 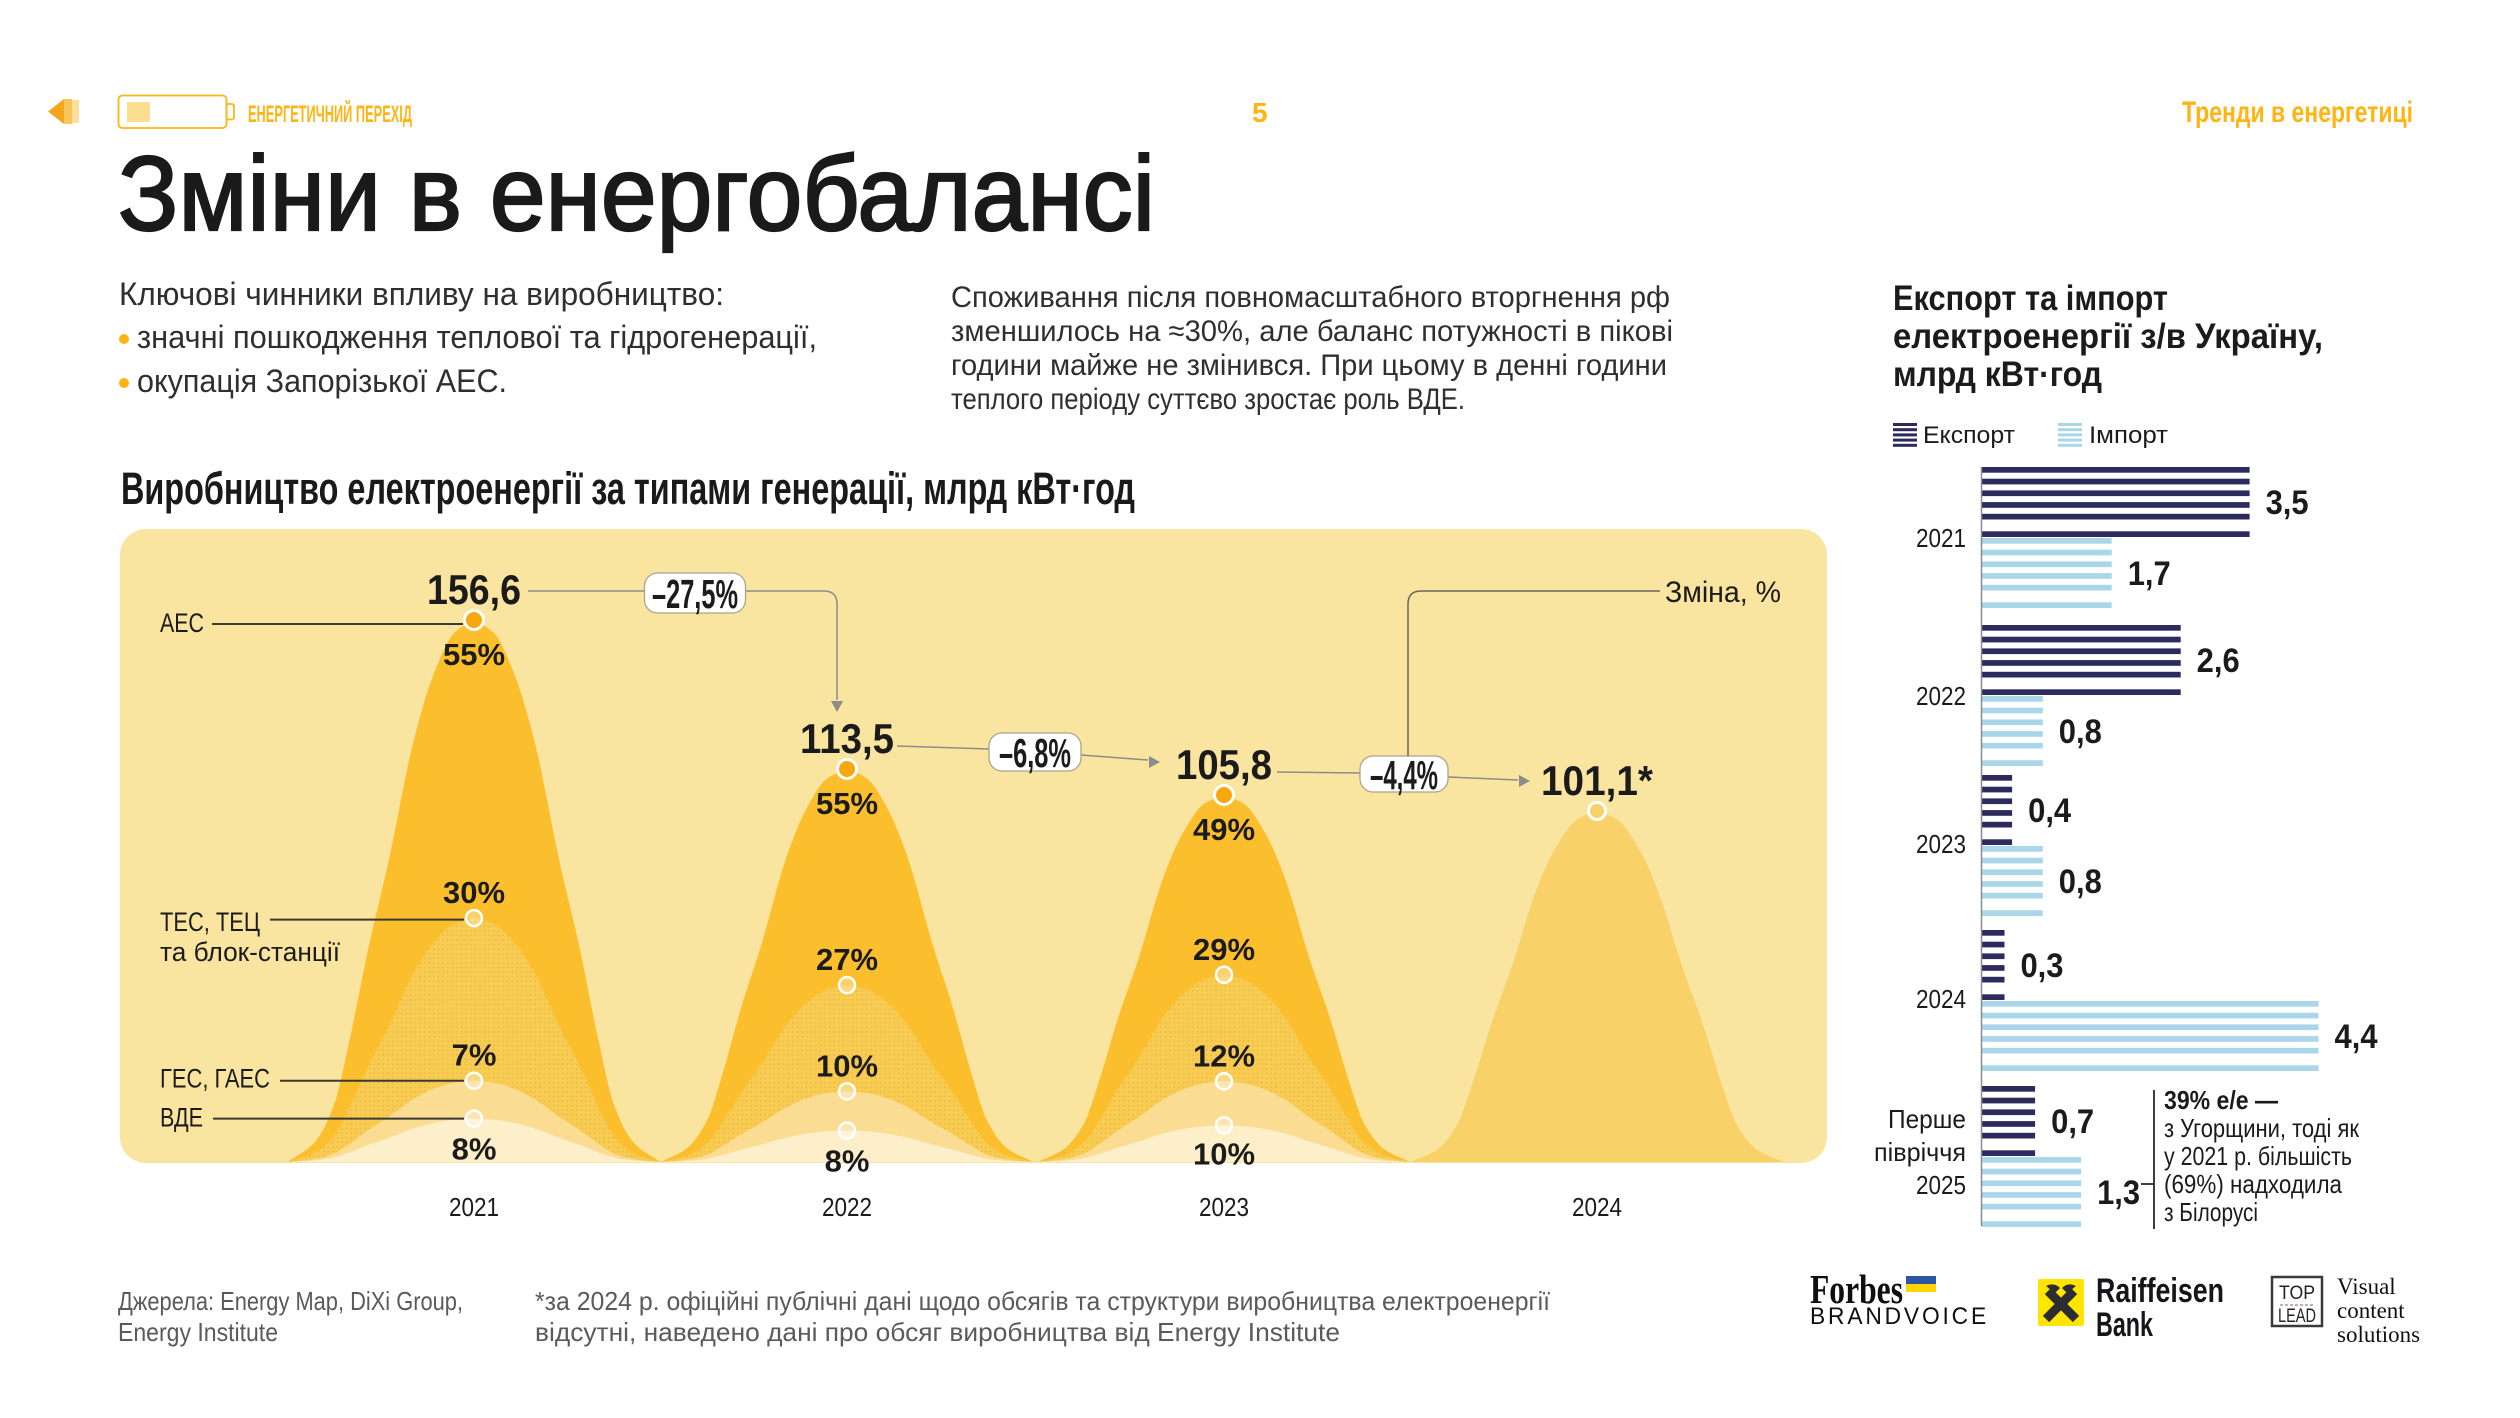 I want to click on svg-text: Bank, so click(x=2124, y=1325).